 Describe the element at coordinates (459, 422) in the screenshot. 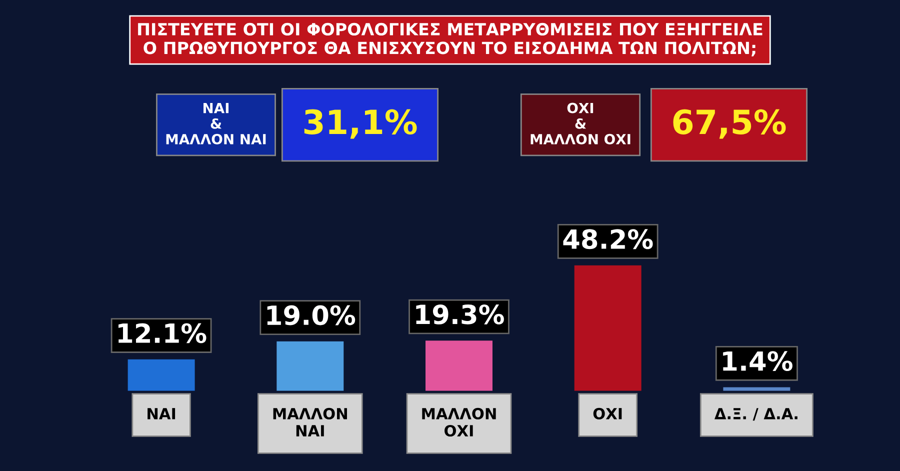

I see `x-tick-label: ΜΑΛΛΟΝ ΟΧΙ` at that location.